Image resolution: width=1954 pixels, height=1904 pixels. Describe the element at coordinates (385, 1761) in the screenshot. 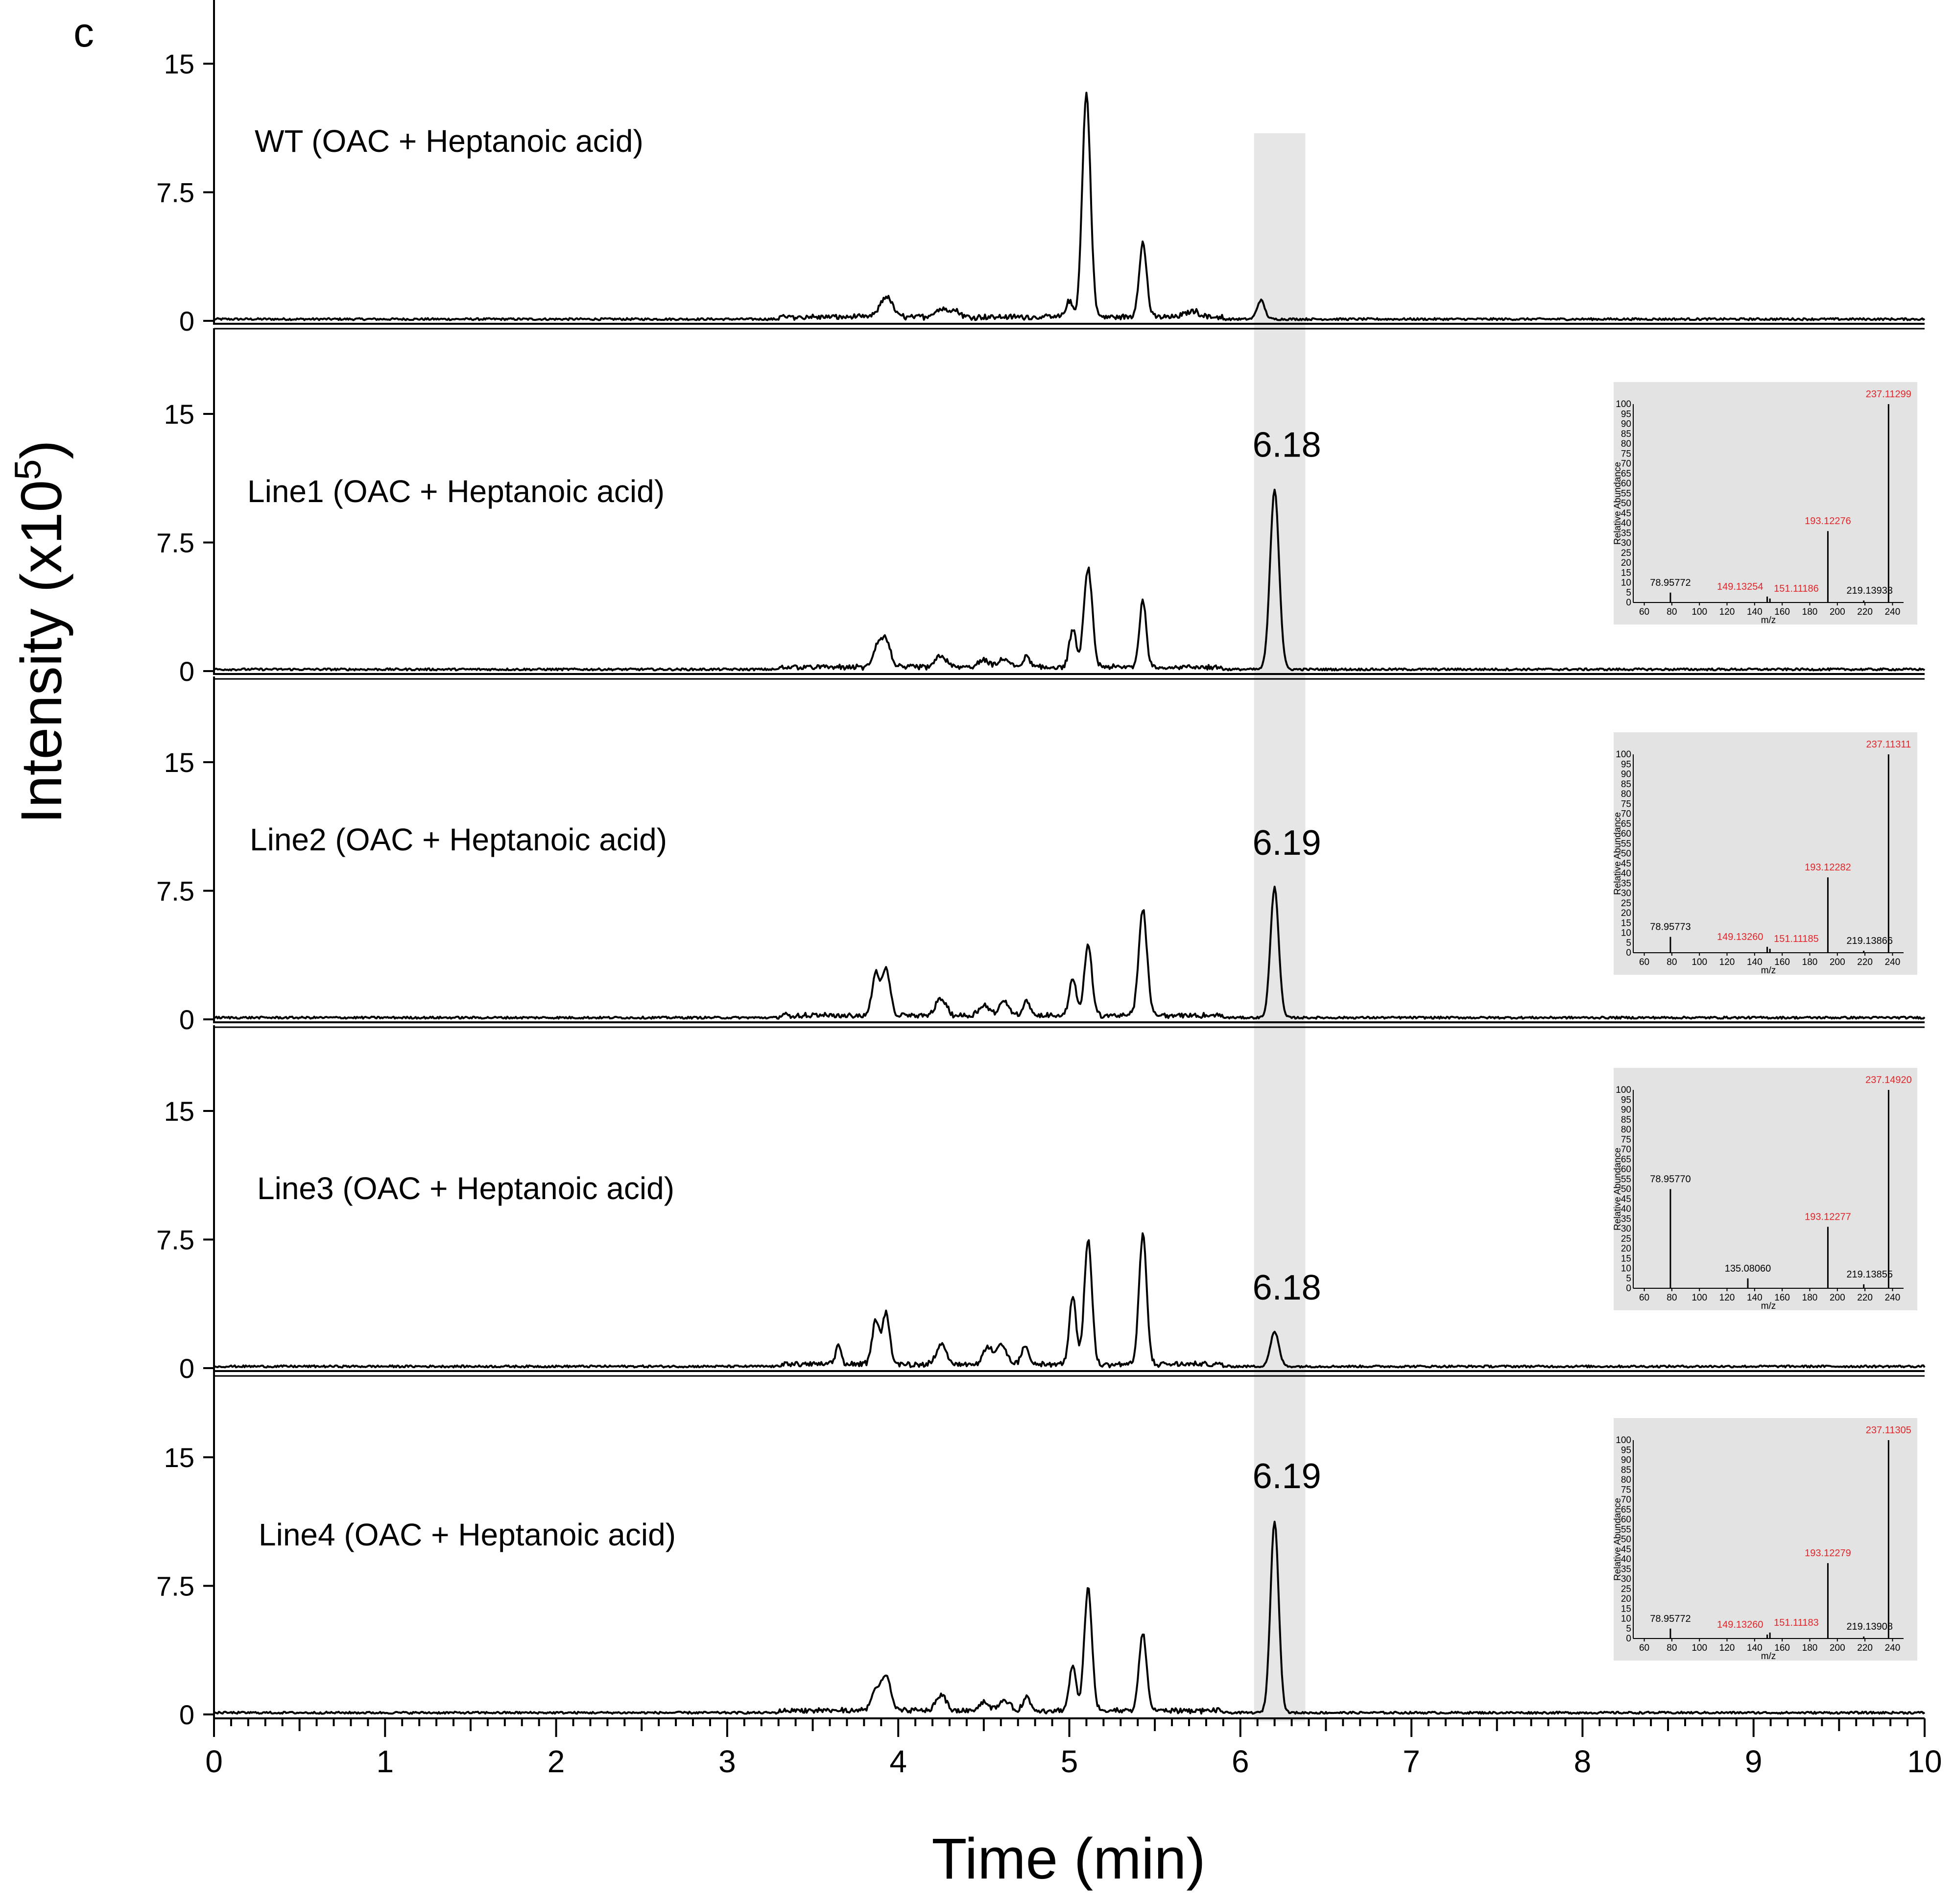

I see `x-tick-label: 1` at that location.